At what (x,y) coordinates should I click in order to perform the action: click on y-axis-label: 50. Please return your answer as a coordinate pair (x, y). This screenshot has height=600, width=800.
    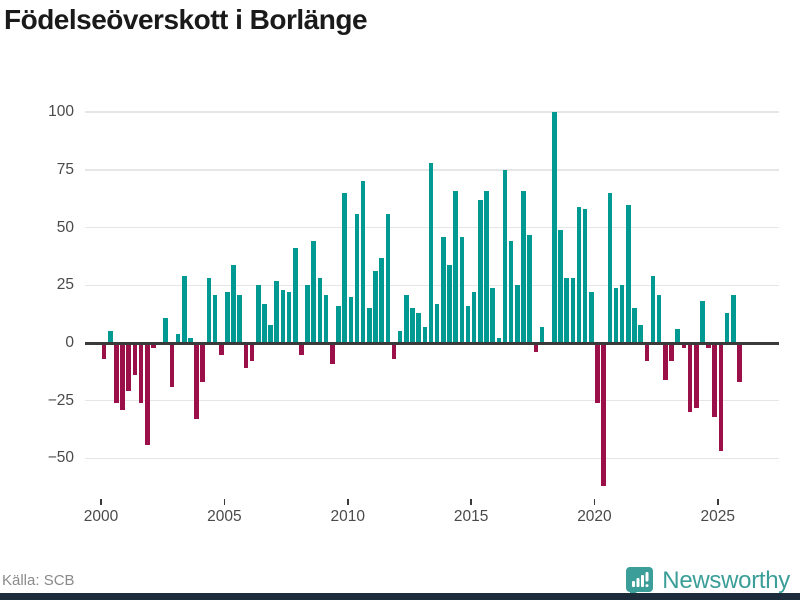
    Looking at the image, I should click on (65, 227).